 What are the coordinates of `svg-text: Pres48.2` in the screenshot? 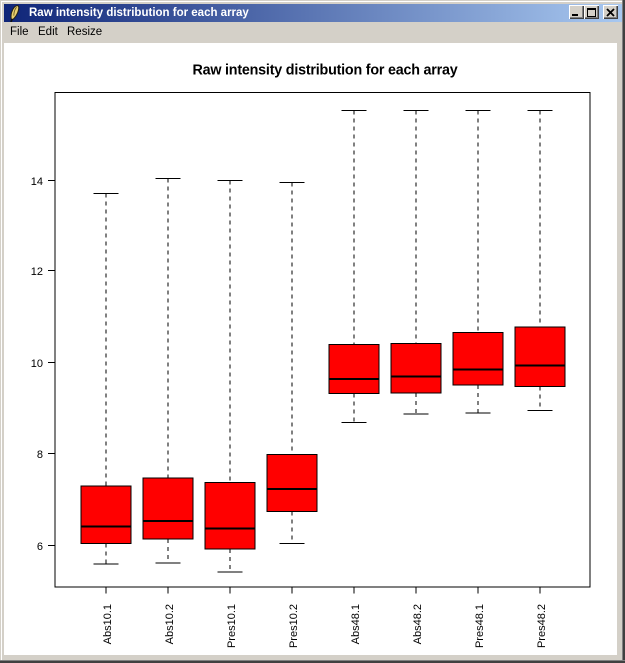 It's located at (542, 626).